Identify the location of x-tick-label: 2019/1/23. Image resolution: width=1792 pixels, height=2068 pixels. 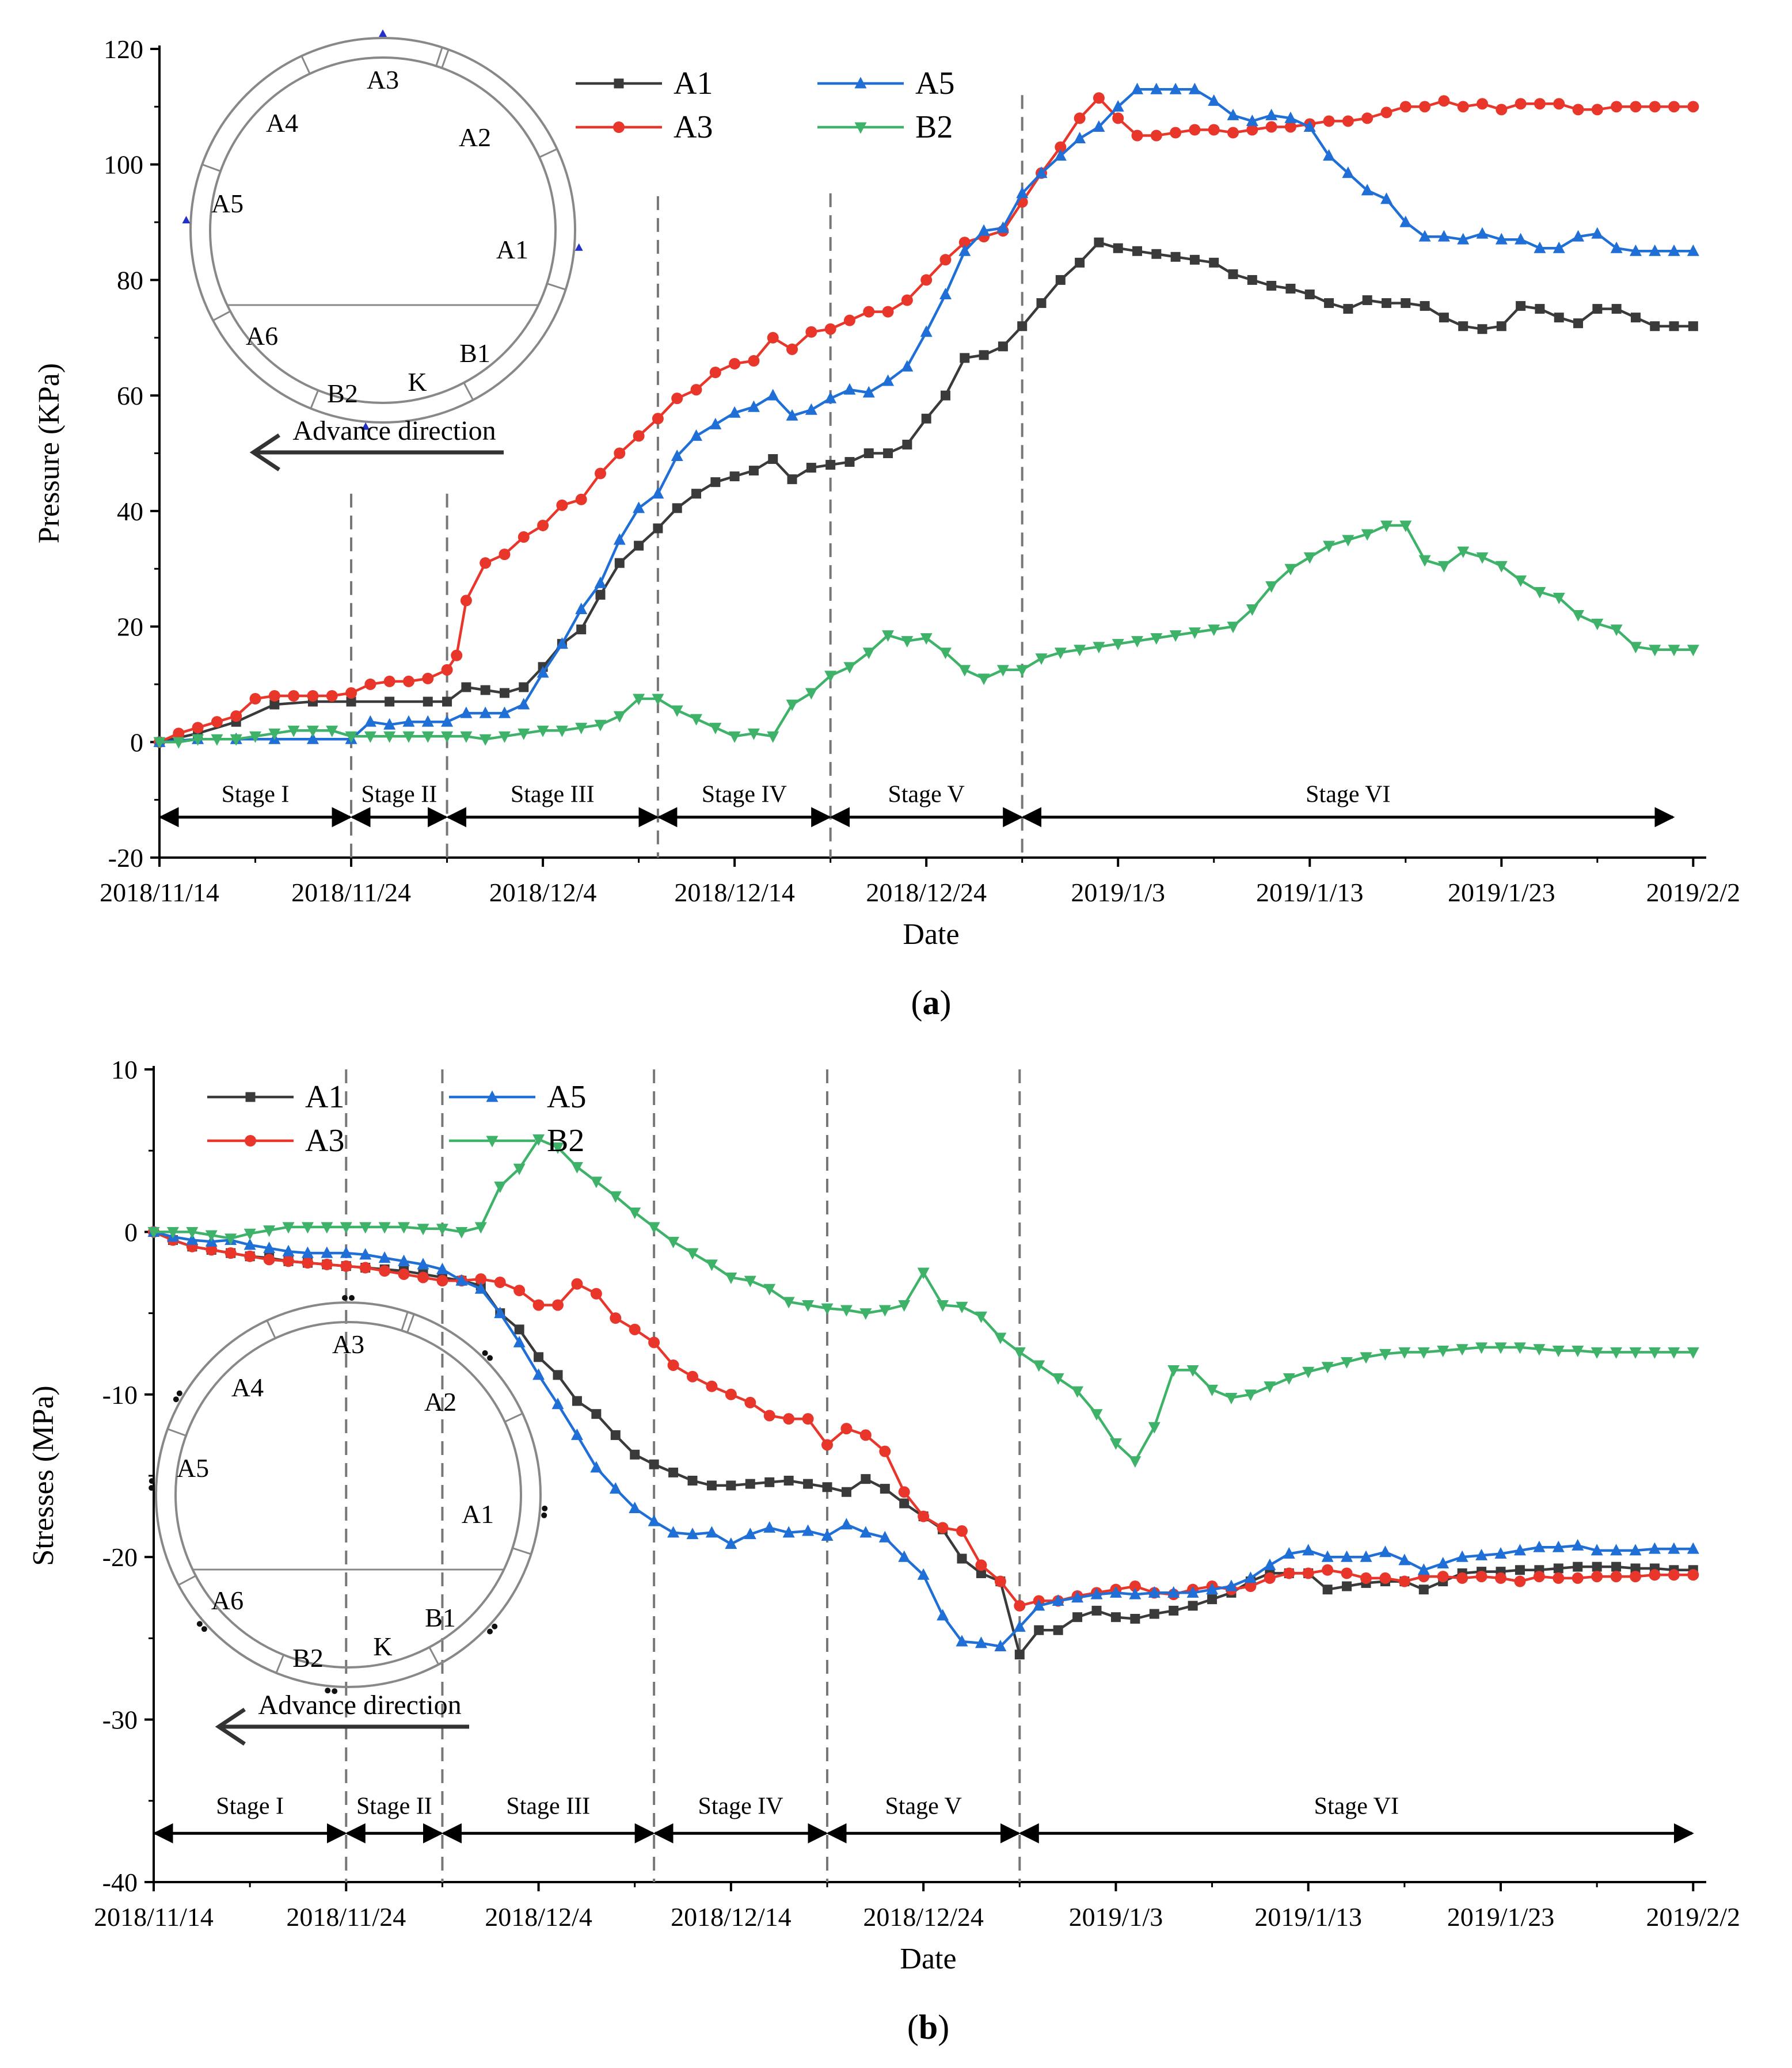
(1501, 1917).